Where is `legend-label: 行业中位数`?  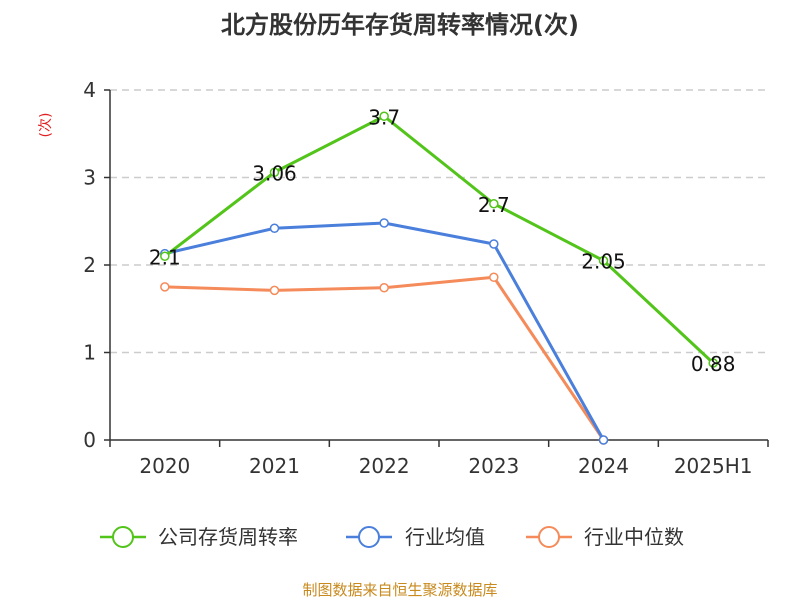 legend-label: 行业中位数 is located at coordinates (634, 537).